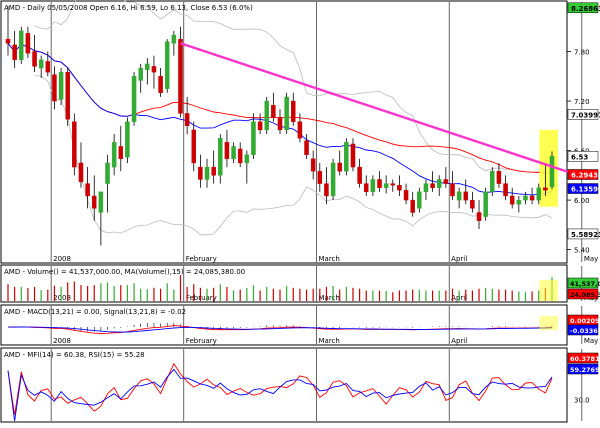 Image resolution: width=600 pixels, height=428 pixels. What do you see at coordinates (585, 115) in the screenshot?
I see `value-badge-label: 7.03997` at bounding box center [585, 115].